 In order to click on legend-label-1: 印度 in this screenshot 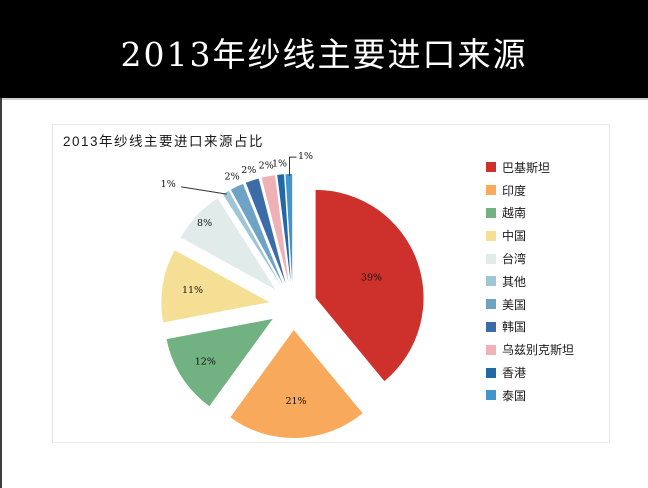, I will do `click(514, 190)`.